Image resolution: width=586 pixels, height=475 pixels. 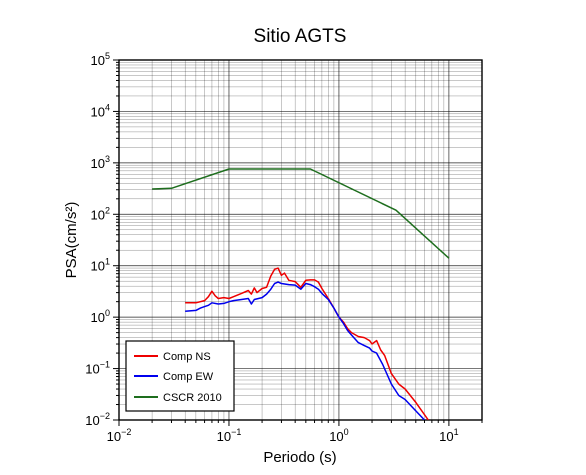 I want to click on series-line-comp-ns, so click(x=307, y=343).